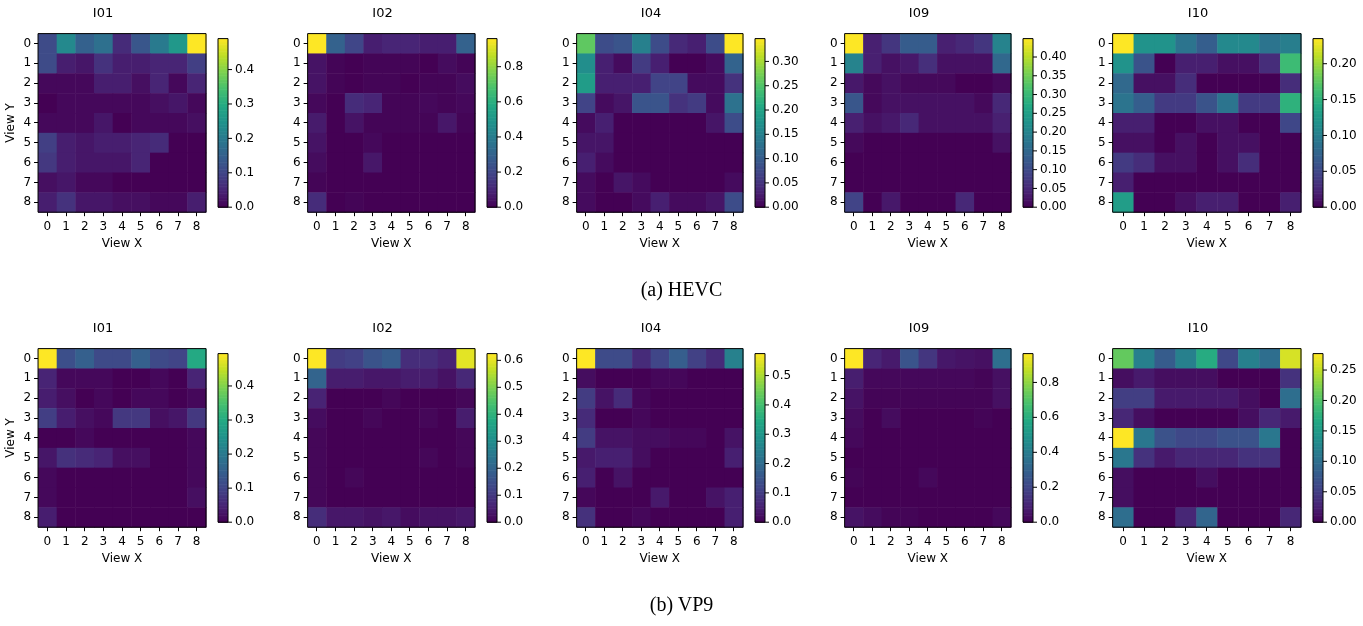  Describe the element at coordinates (681, 289) in the screenshot. I see `text: (a) HEVC` at that location.